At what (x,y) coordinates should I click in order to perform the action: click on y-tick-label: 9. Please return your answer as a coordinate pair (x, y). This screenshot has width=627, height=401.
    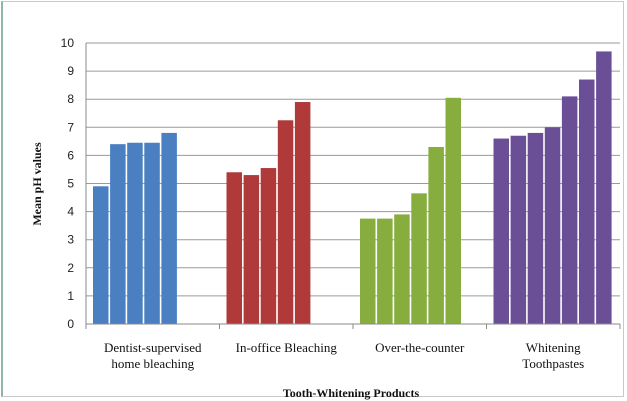
    Looking at the image, I should click on (70, 71).